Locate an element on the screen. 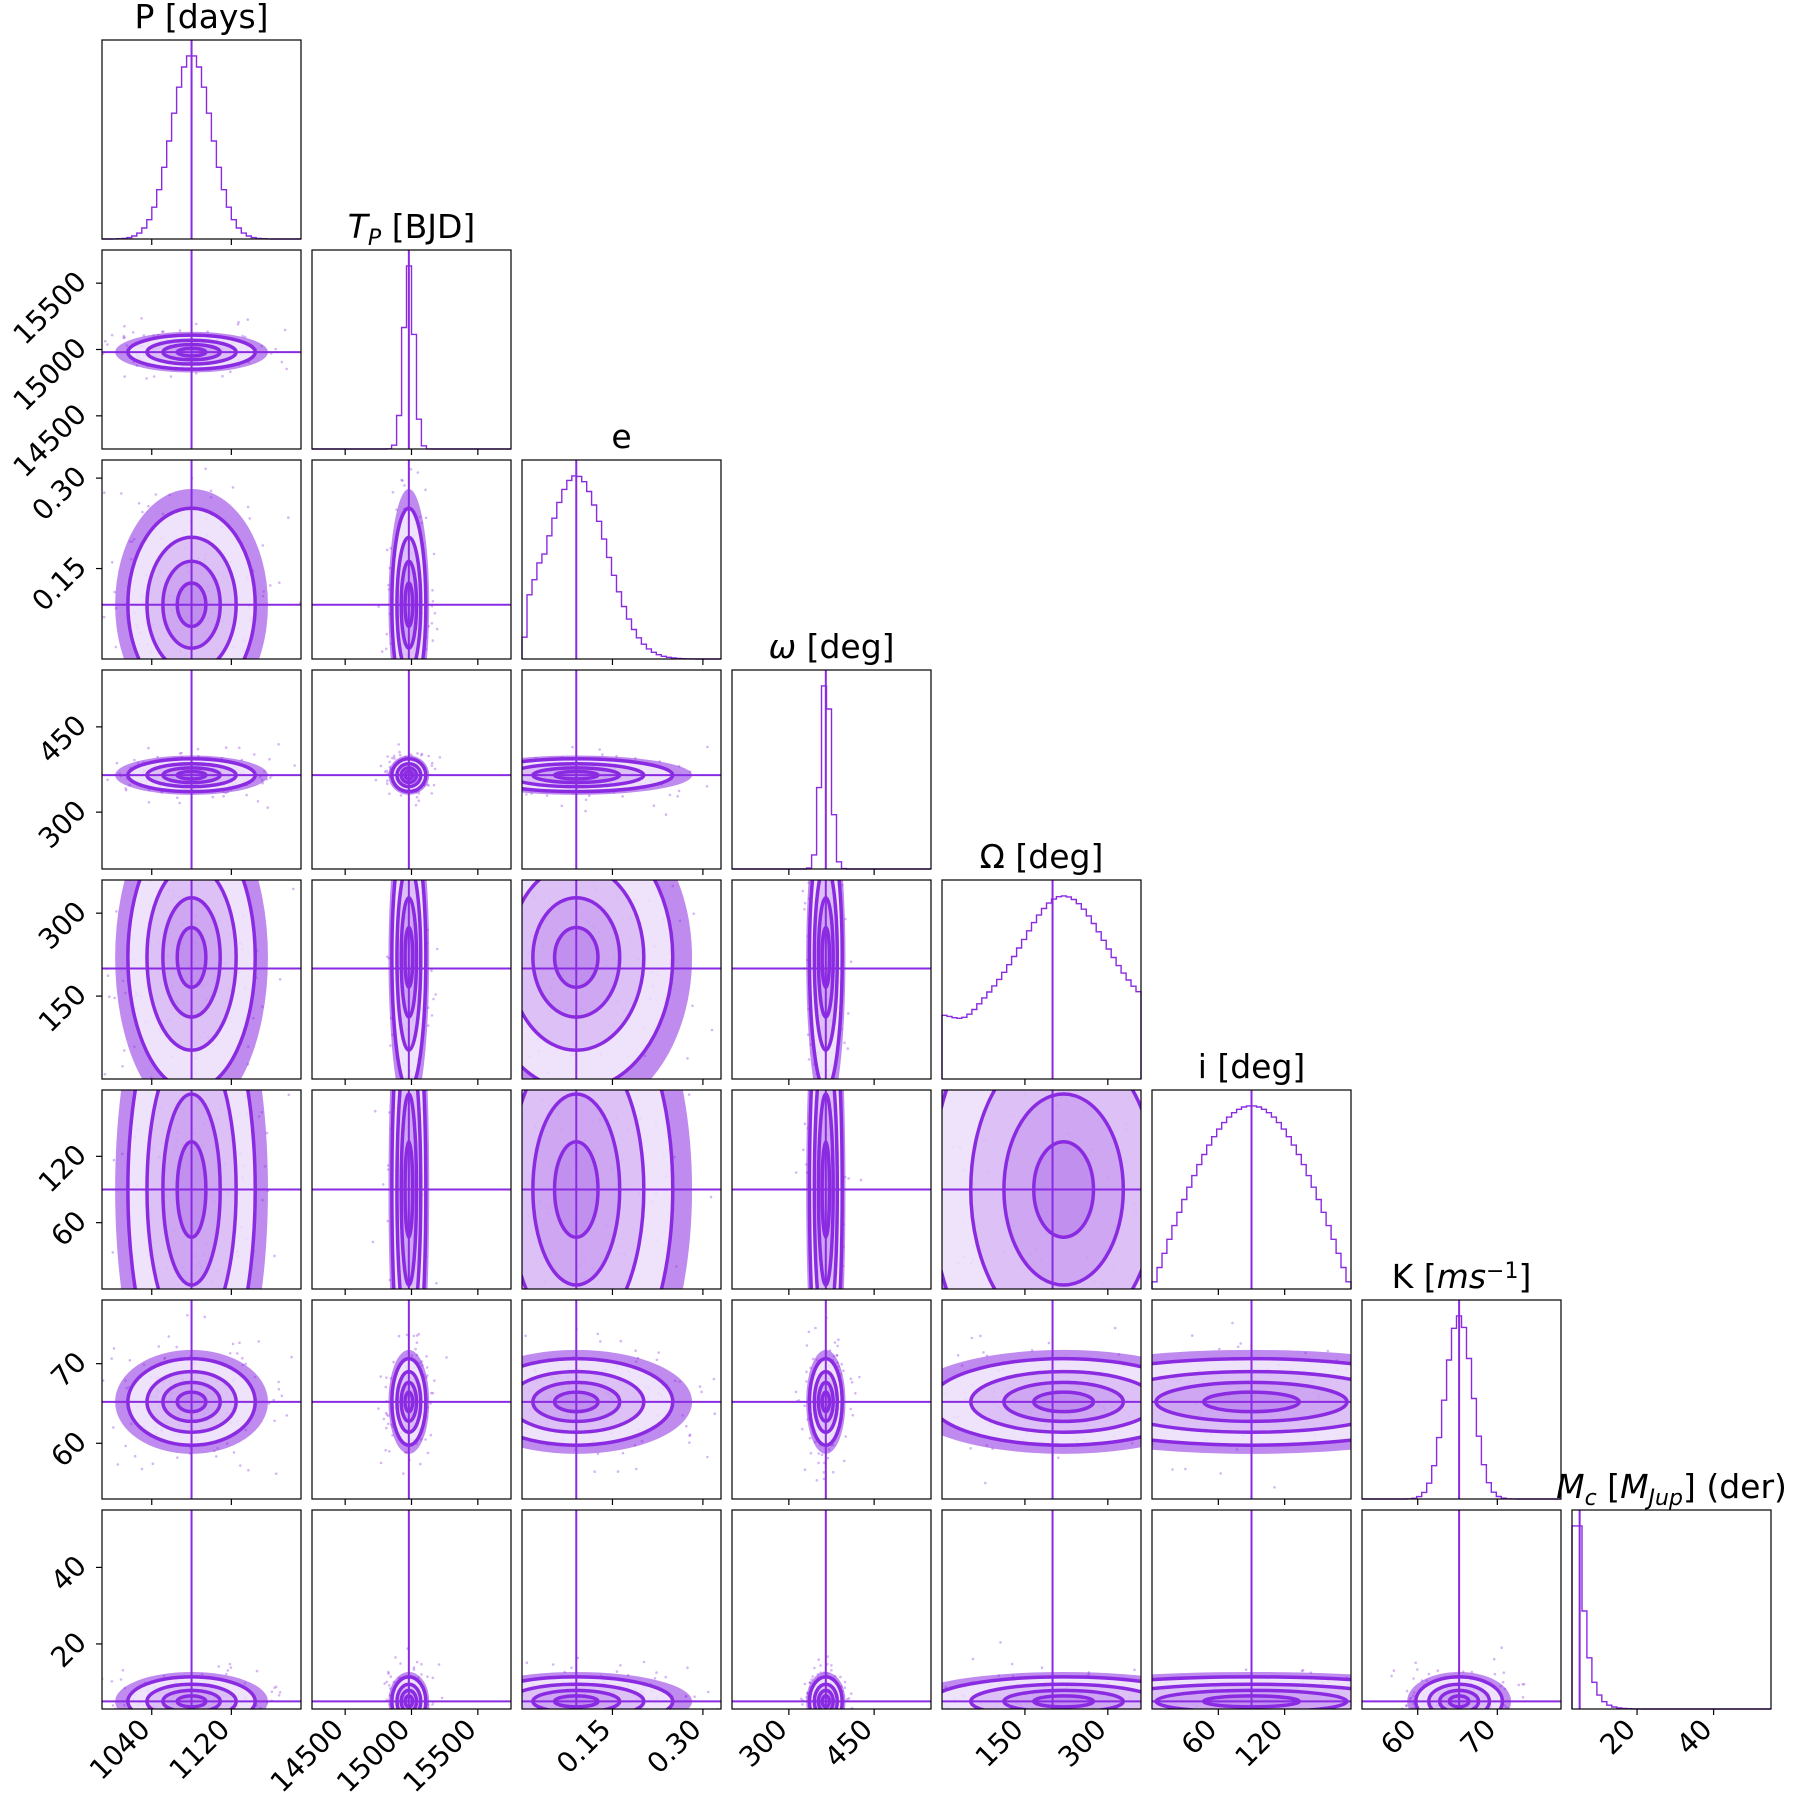 The image size is (1809, 1809). xtick-Tp-1: 15000 is located at coordinates (373, 1756).